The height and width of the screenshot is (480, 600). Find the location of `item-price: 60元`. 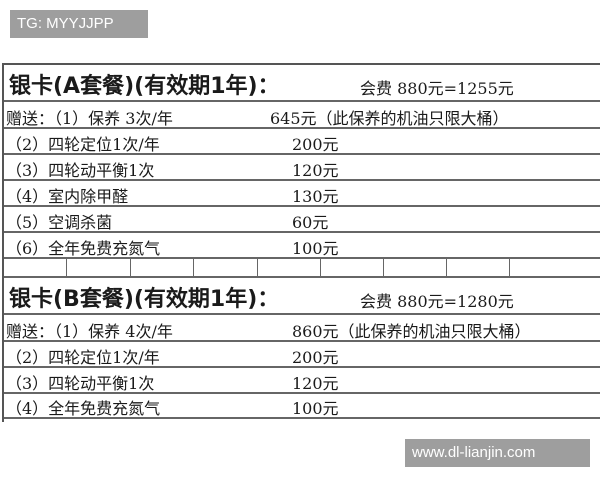

item-price: 60元 is located at coordinates (310, 222).